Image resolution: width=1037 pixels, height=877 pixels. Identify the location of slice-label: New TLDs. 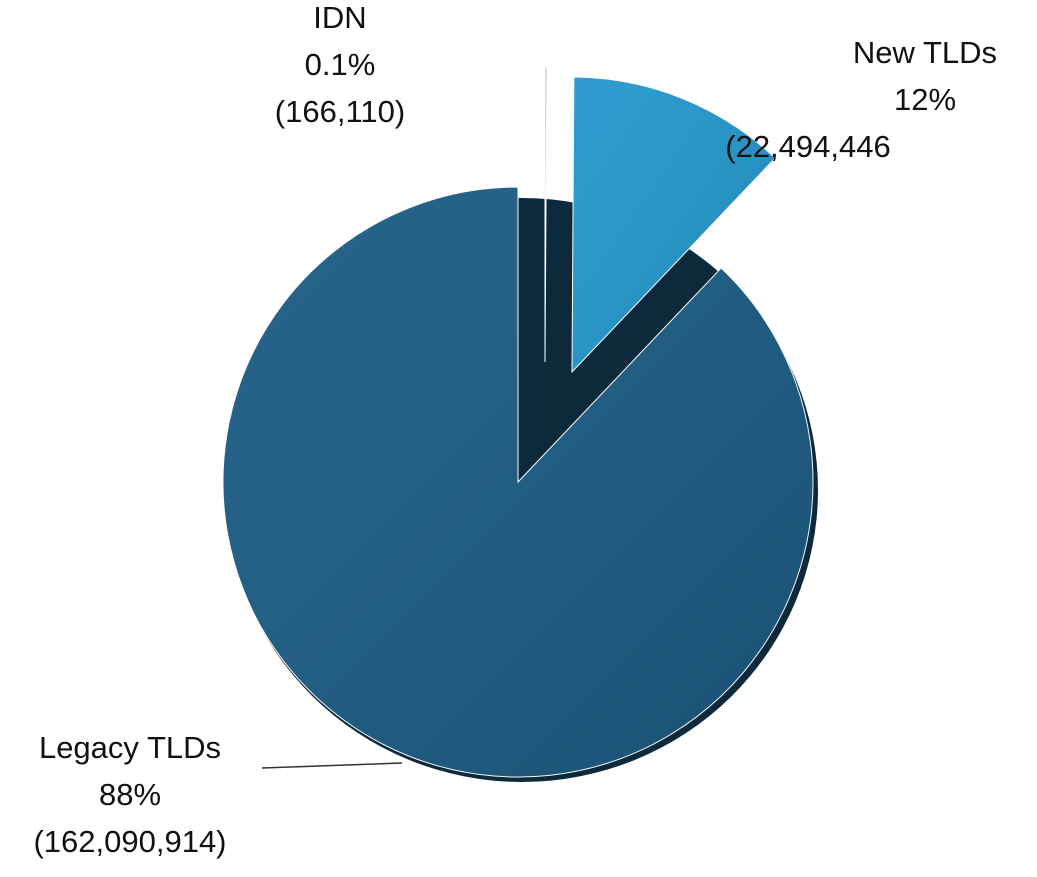
(925, 52).